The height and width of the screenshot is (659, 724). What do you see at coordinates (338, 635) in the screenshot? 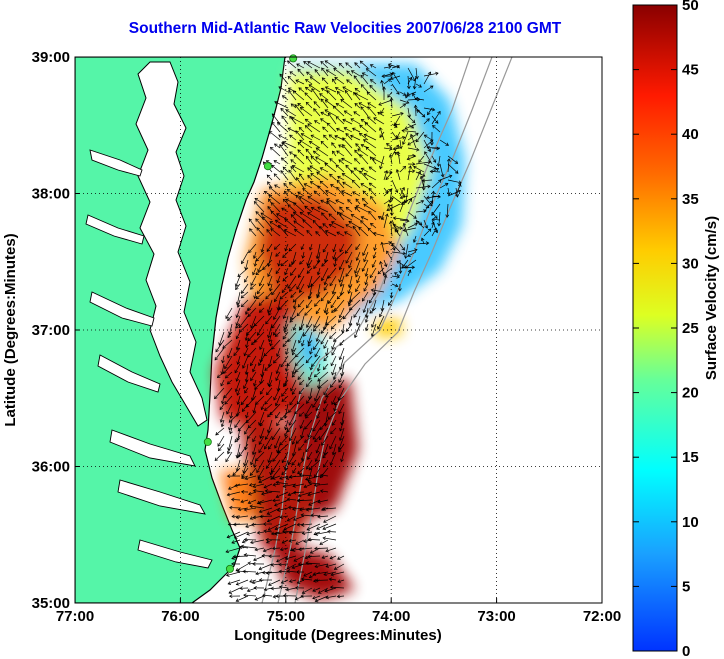
I see `x-axis-label: Longitude (Degrees:Minutes)` at bounding box center [338, 635].